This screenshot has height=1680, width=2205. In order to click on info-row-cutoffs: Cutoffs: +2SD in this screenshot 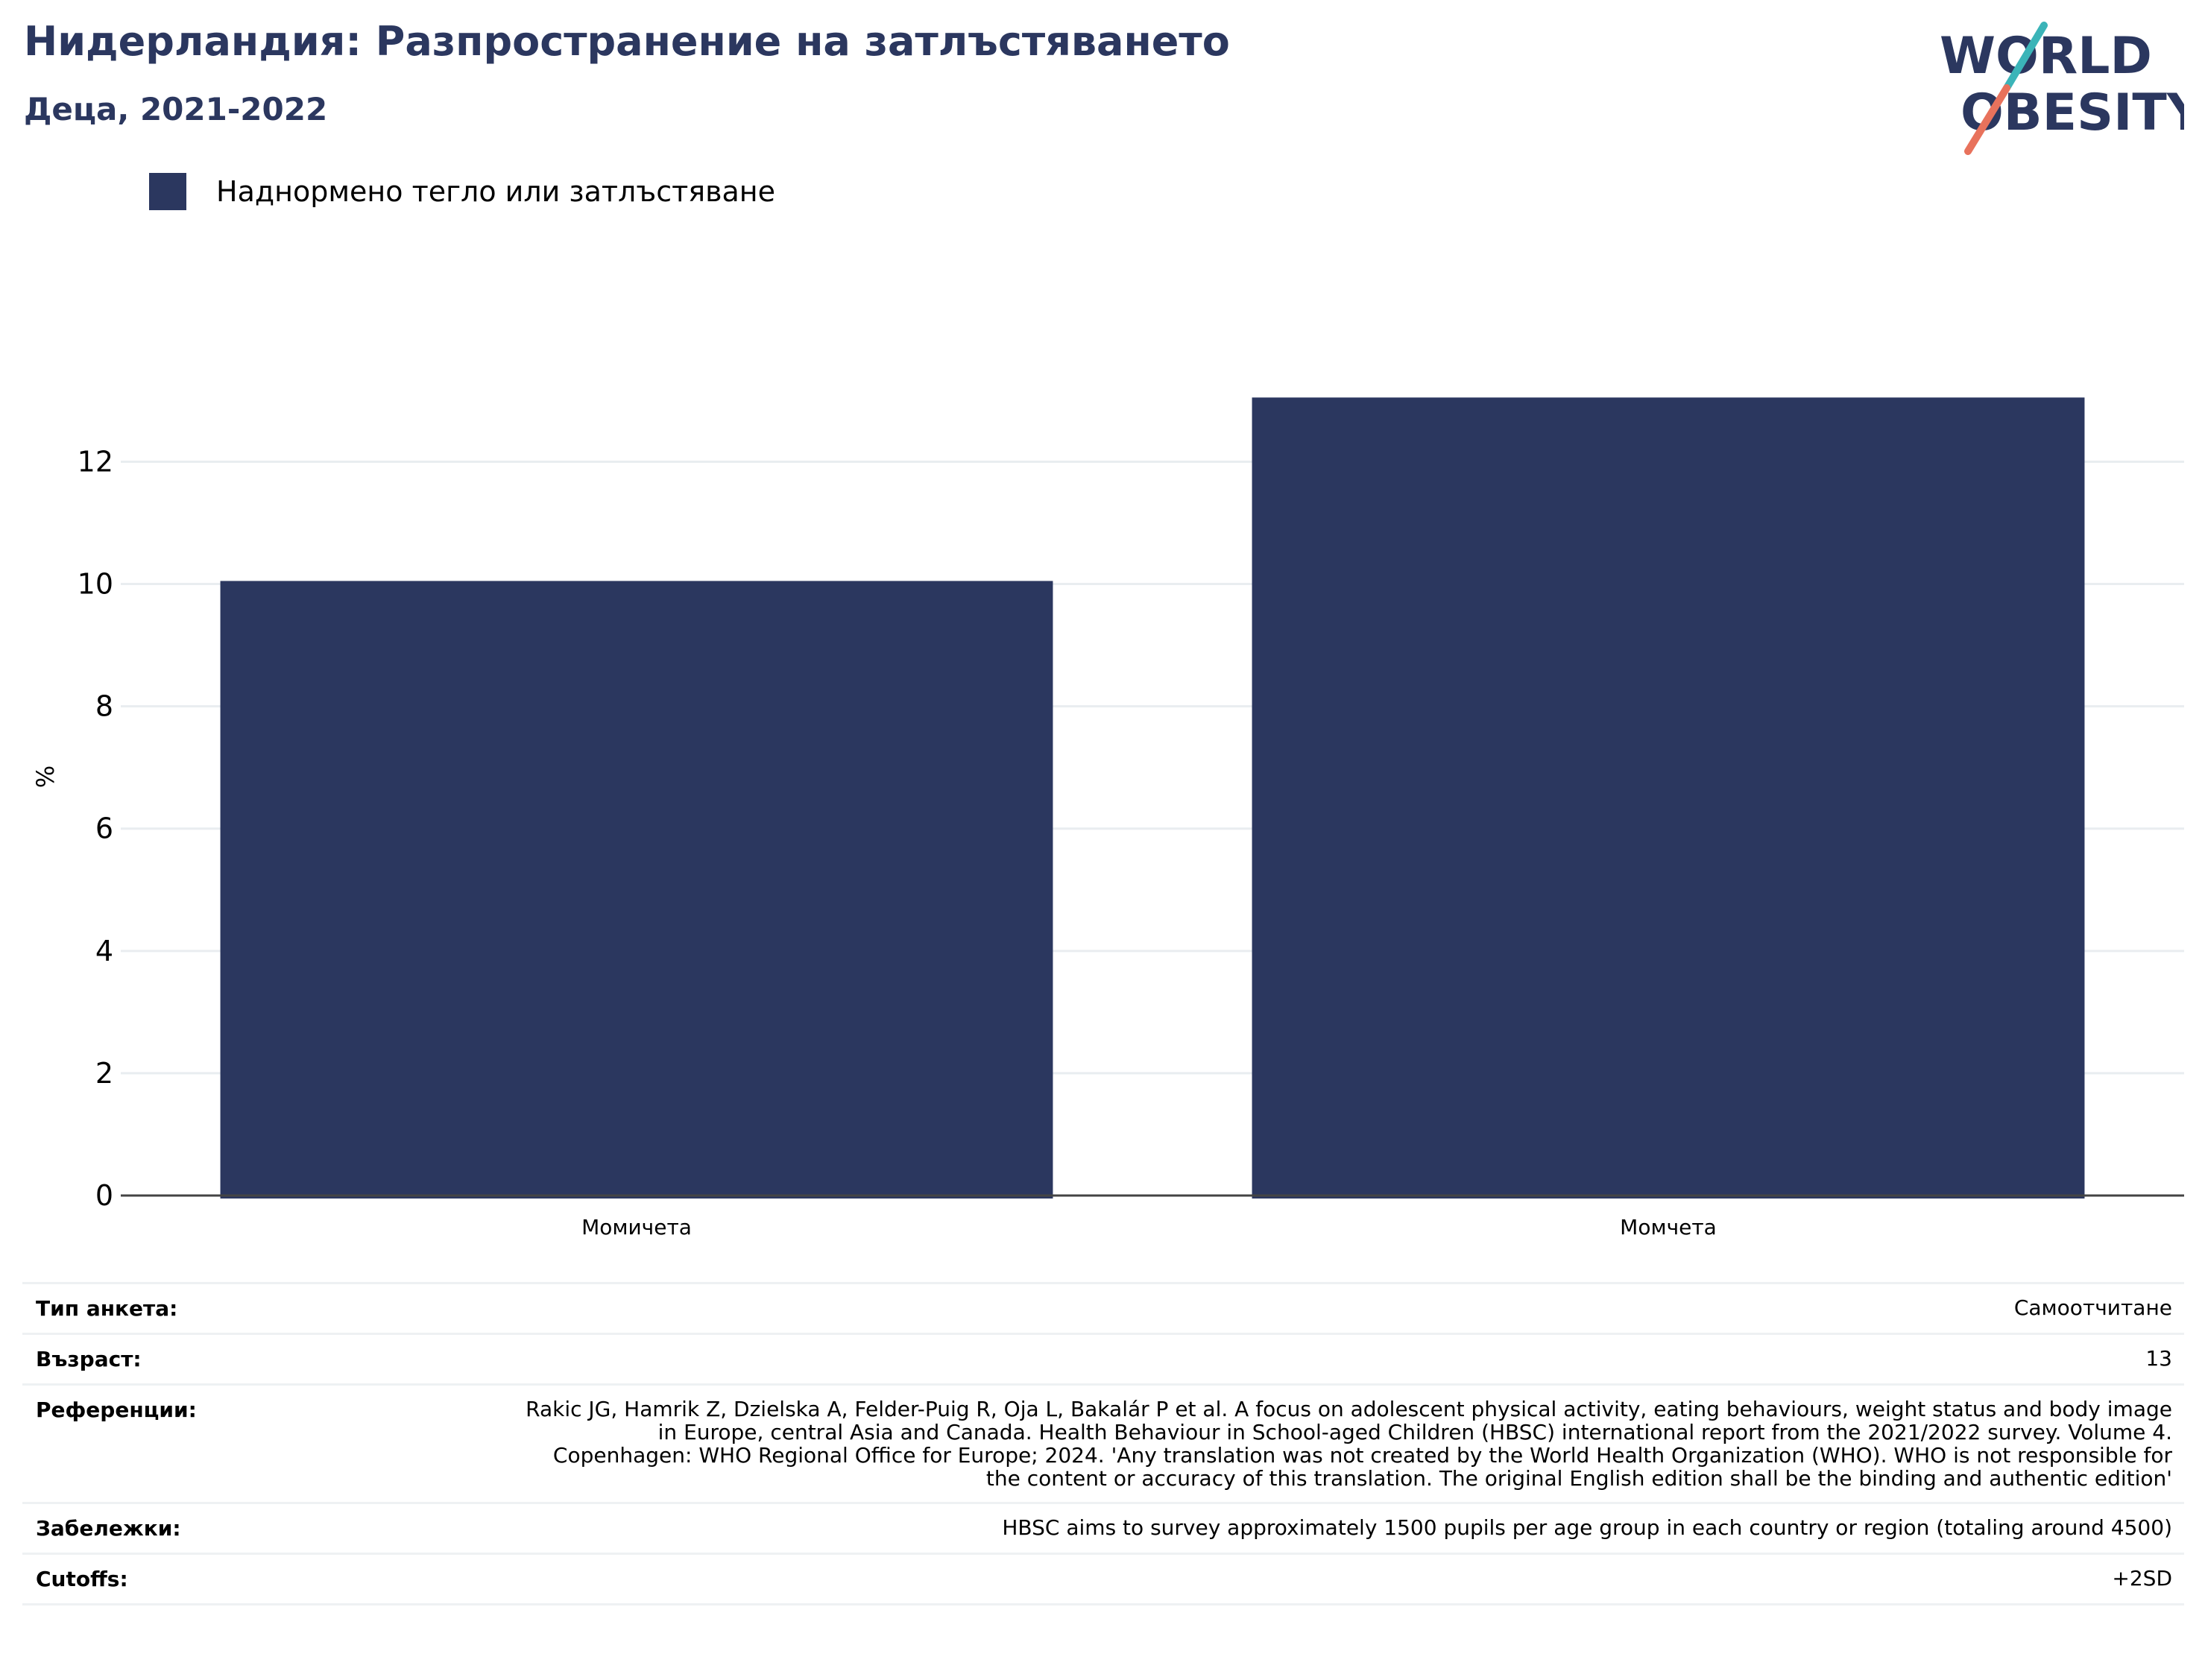, I will do `click(1103, 1579)`.